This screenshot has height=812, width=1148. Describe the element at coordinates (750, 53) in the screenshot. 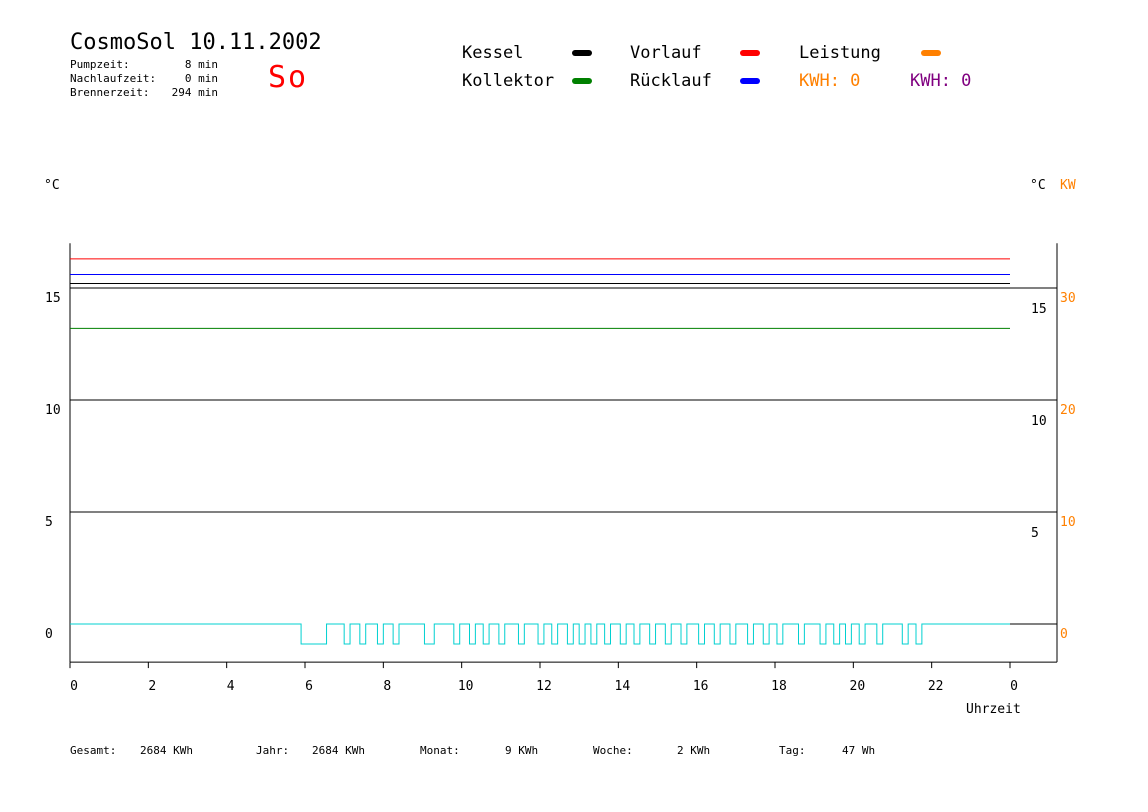

I see `legend-vorlauf-swatch` at that location.